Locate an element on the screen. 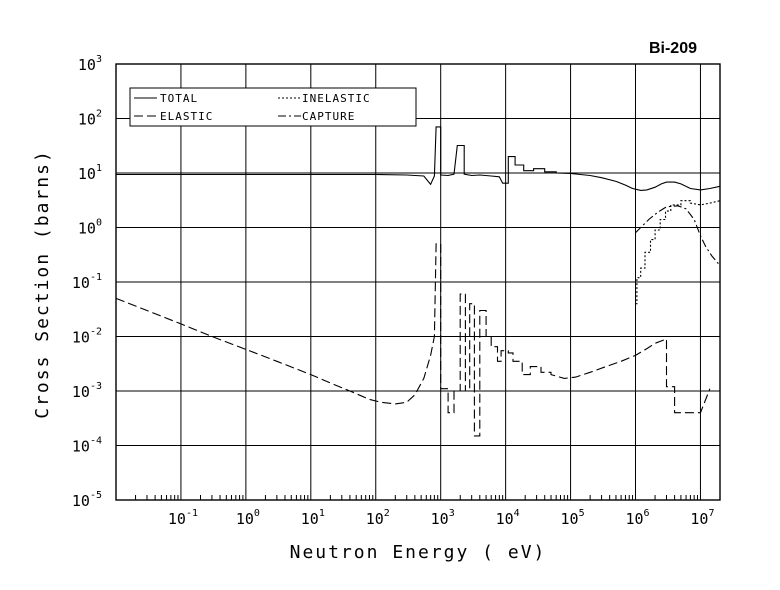 Image resolution: width=780 pixels, height=590 pixels. y-tick-label: 10⁻³ is located at coordinates (87, 391).